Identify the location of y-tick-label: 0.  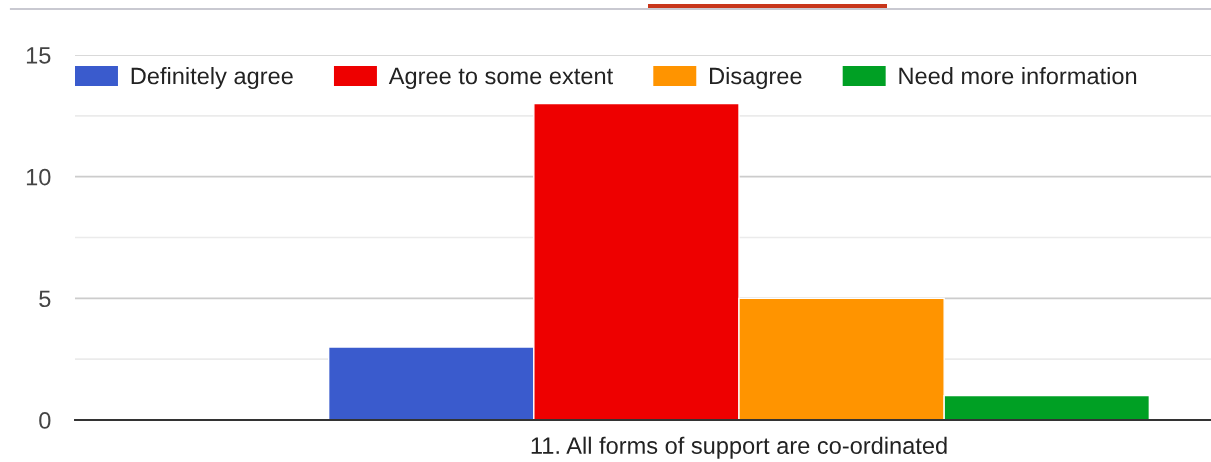
(45, 420).